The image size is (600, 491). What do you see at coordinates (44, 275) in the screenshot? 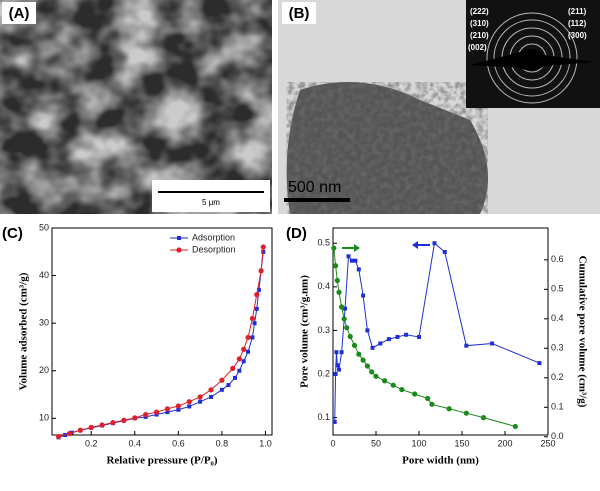
I see `y-tick-label: 40` at bounding box center [44, 275].